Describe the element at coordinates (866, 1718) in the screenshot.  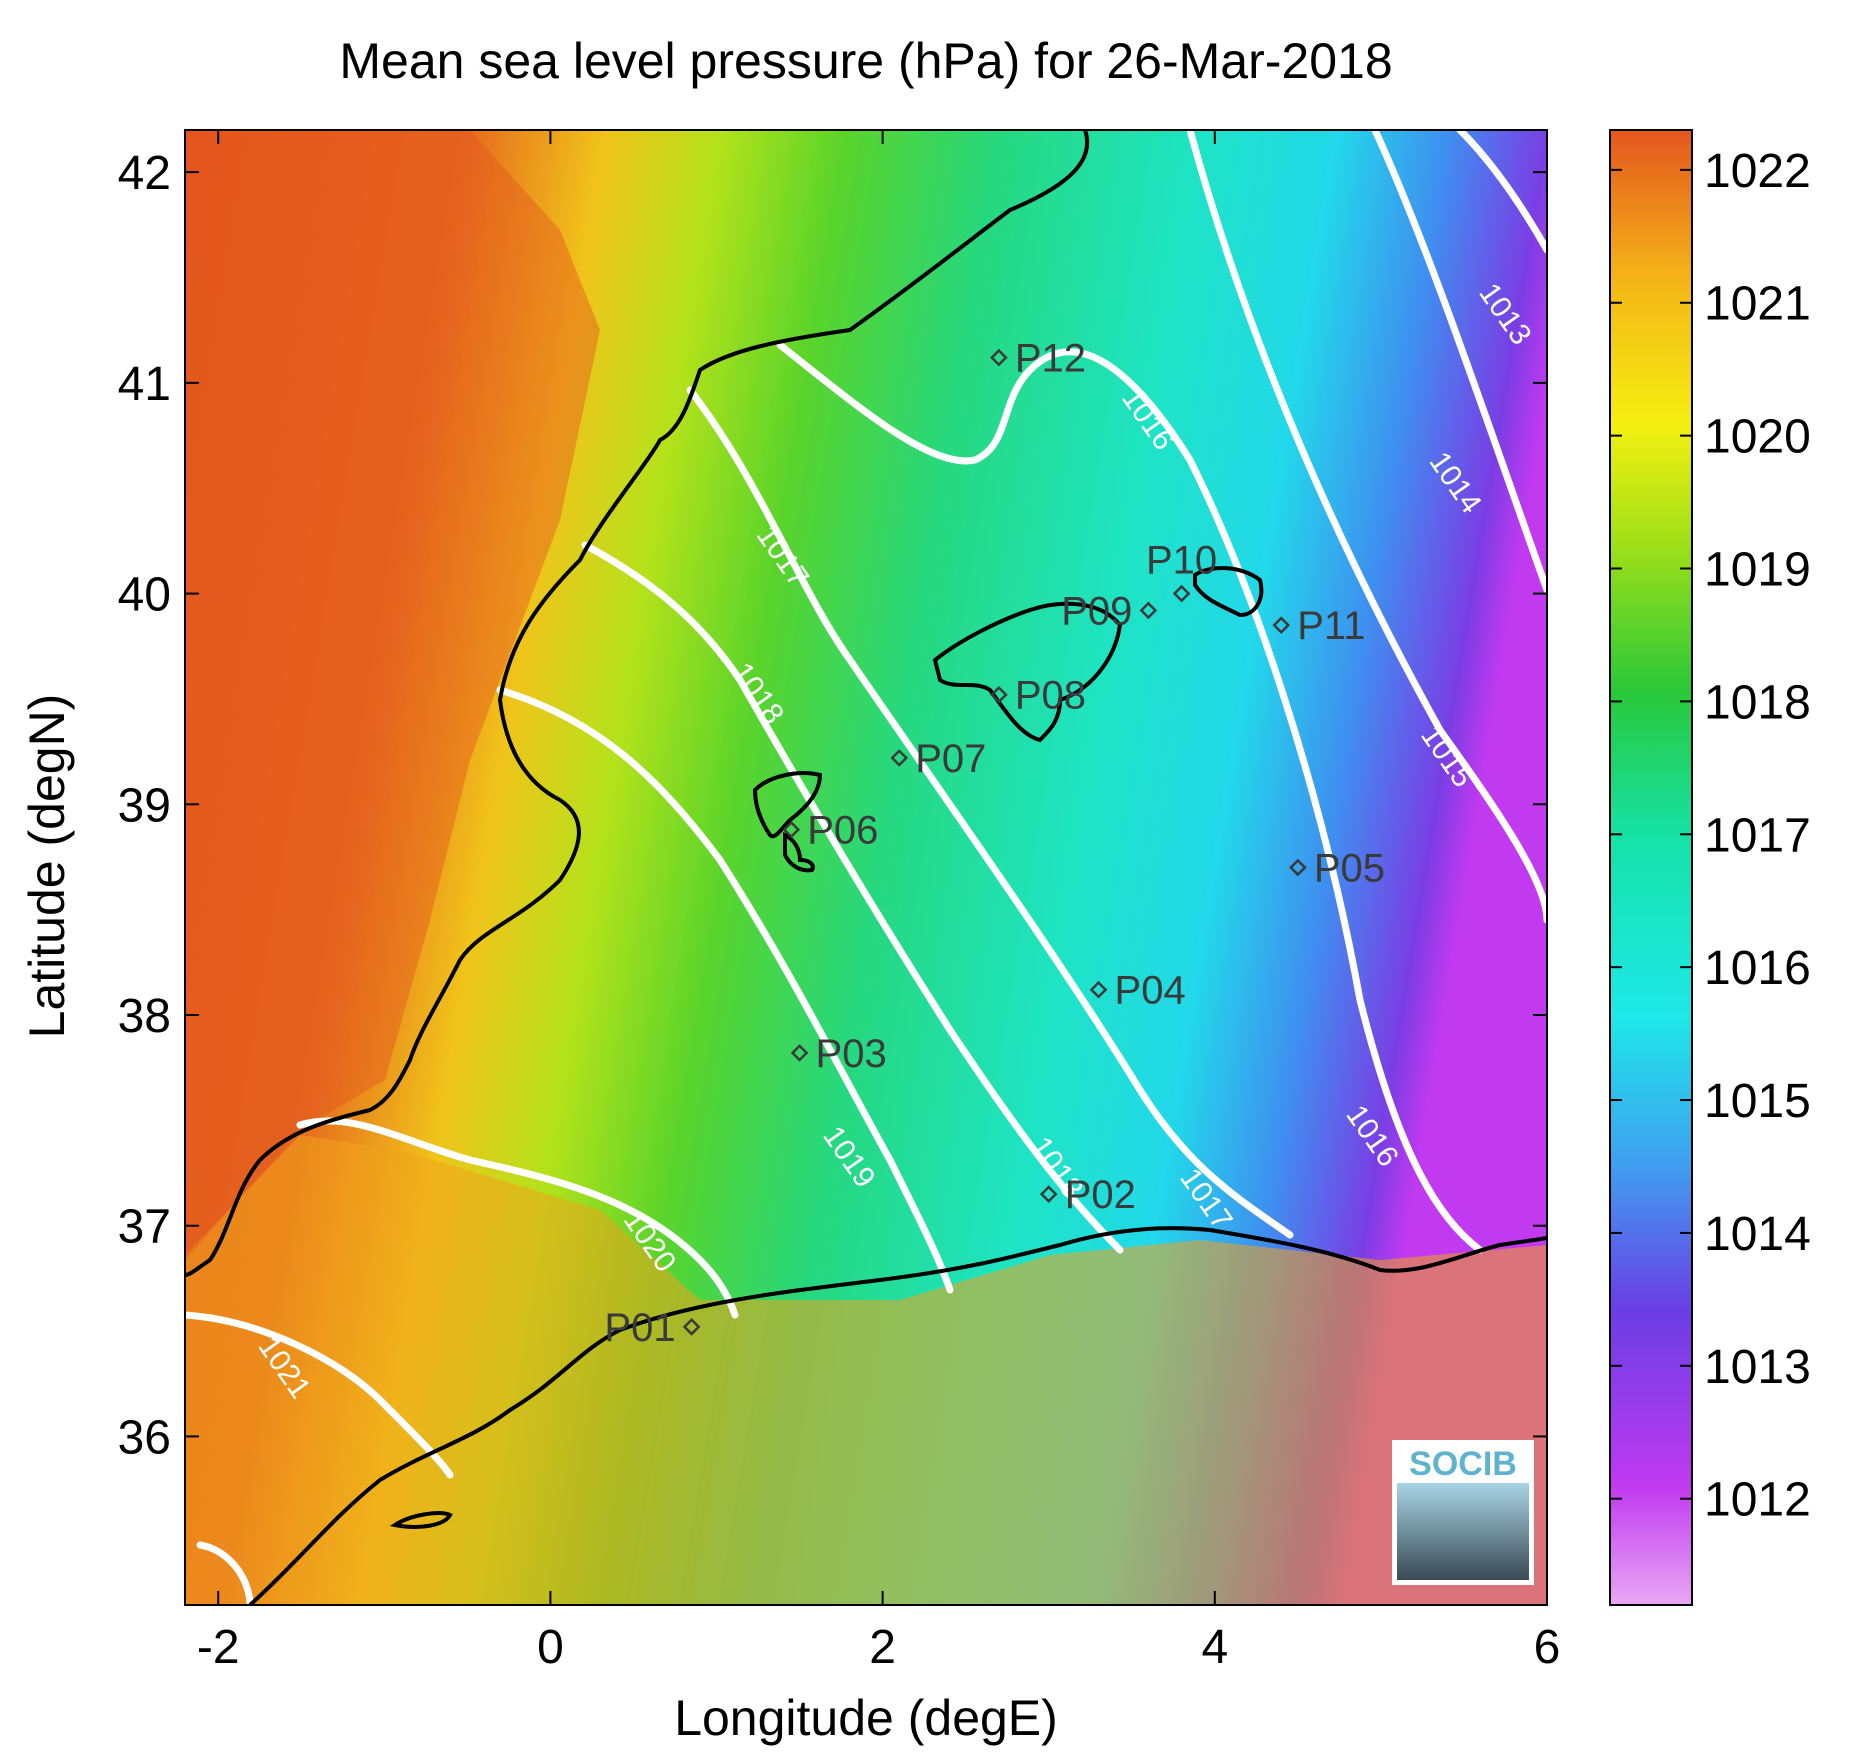
I see `x-axis-label: Longitude (degE)` at that location.